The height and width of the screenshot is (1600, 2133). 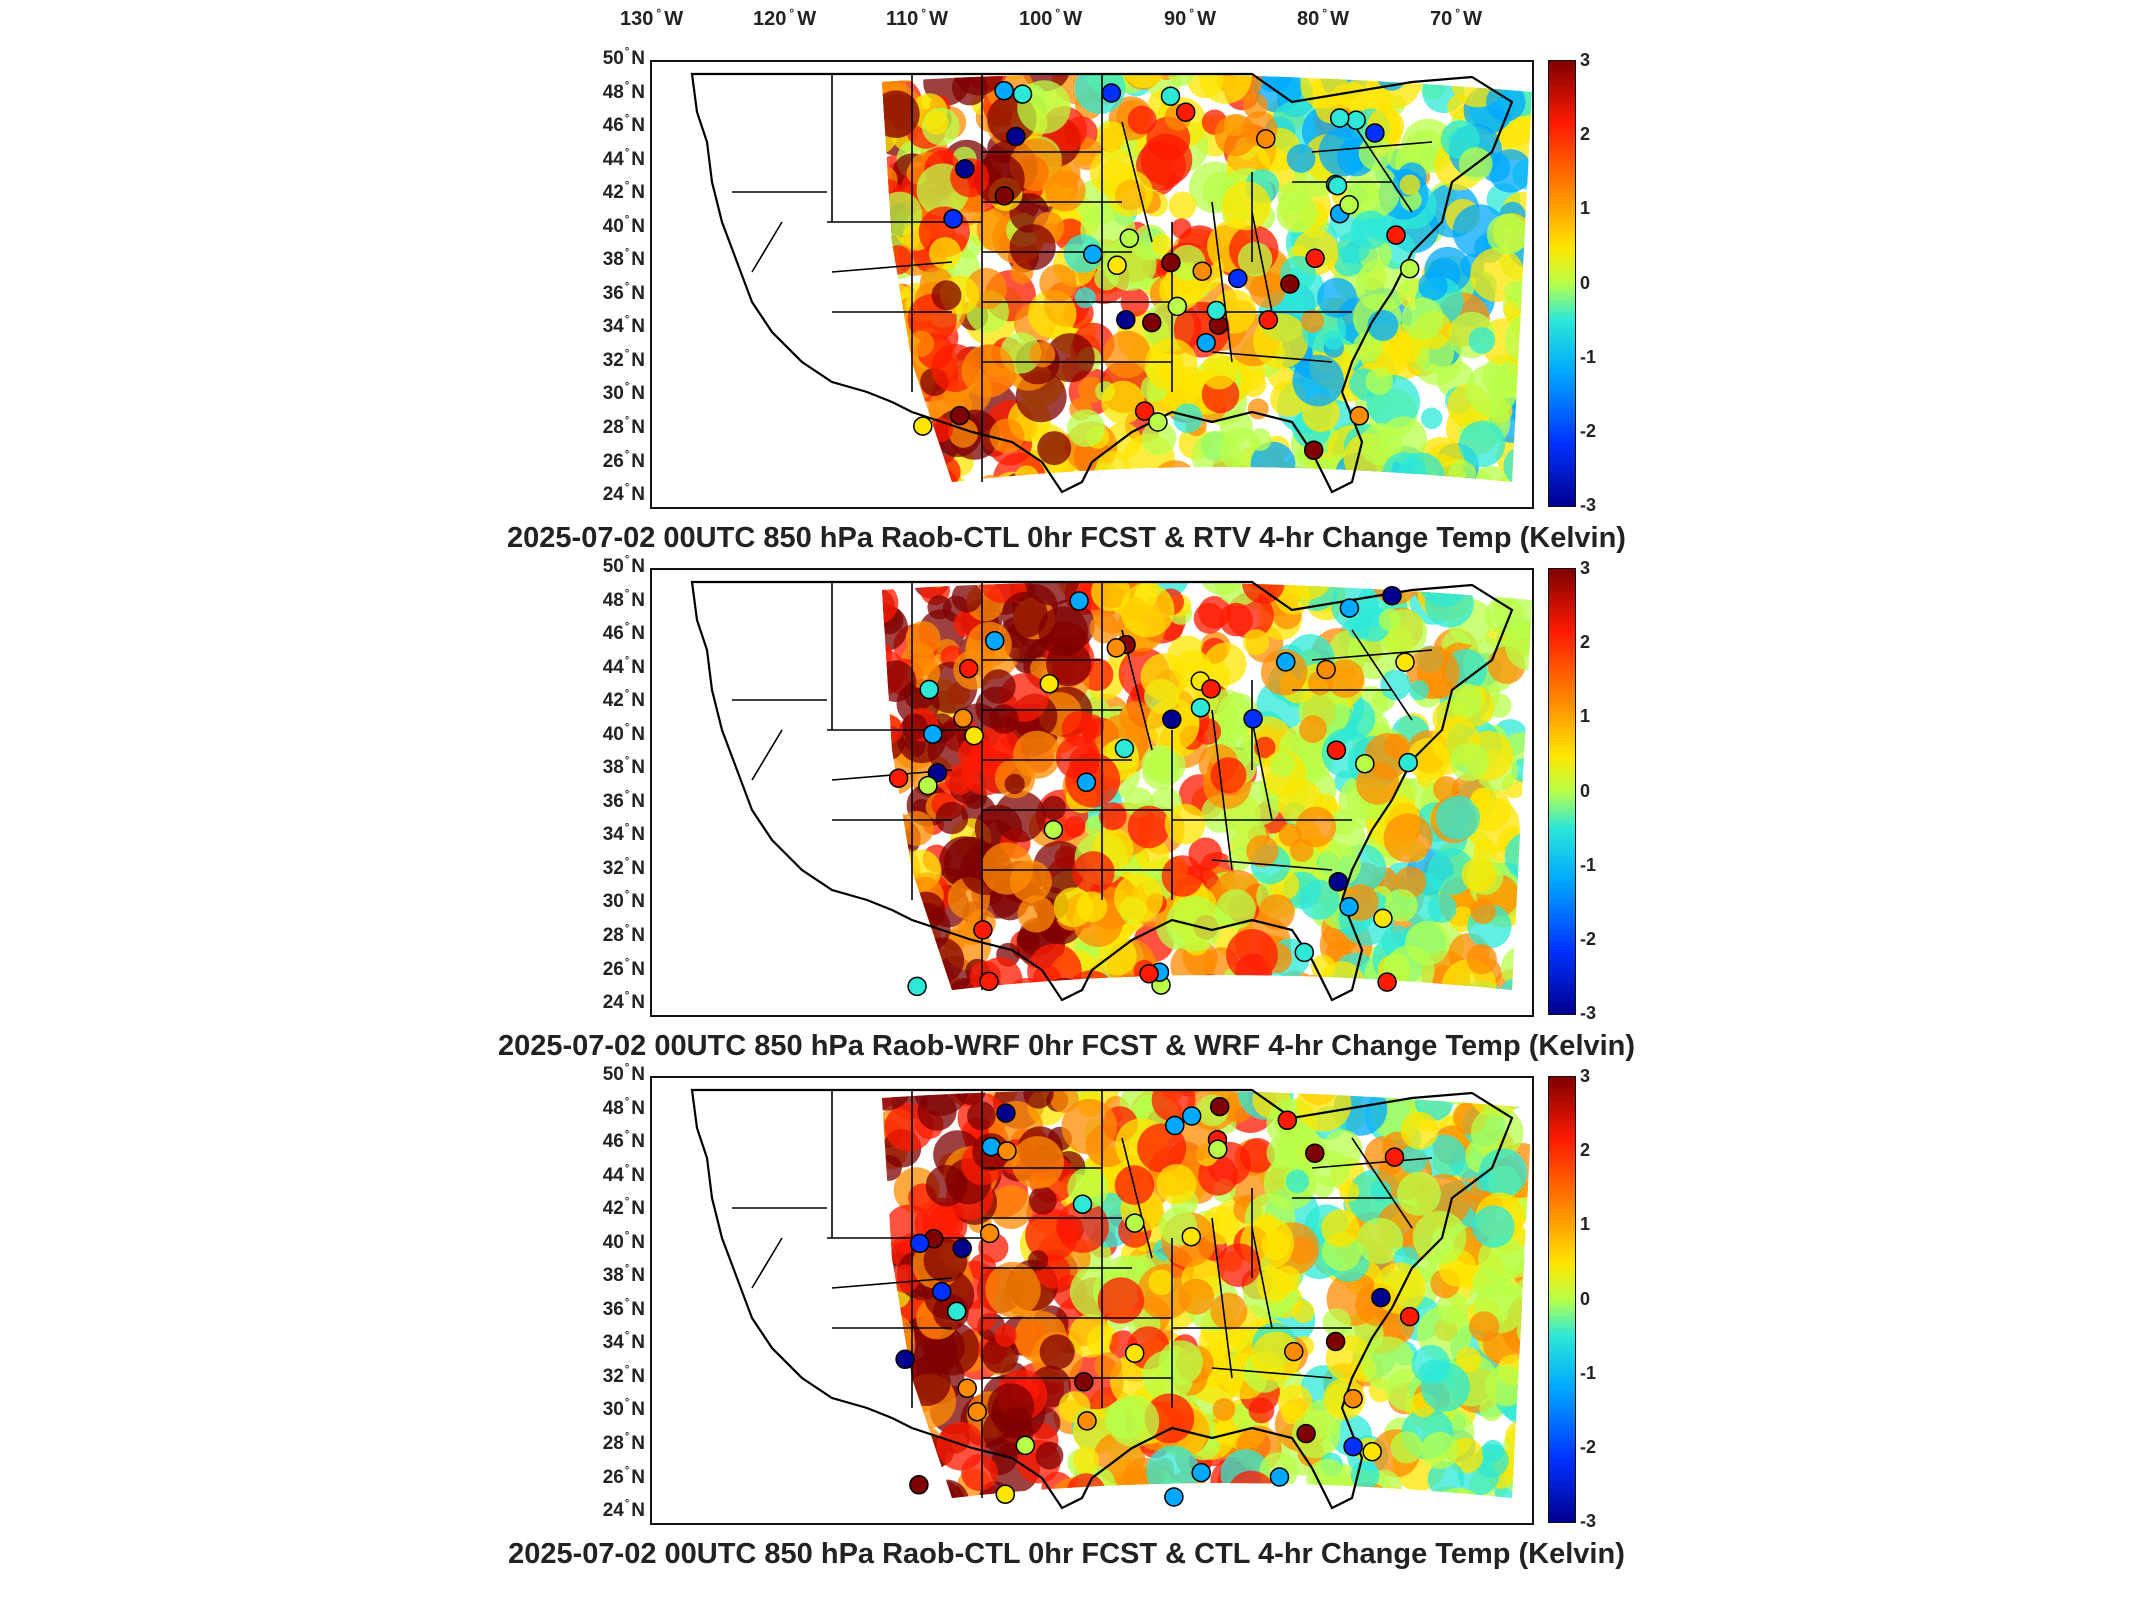 What do you see at coordinates (1562, 791) in the screenshot?
I see `colorbar` at bounding box center [1562, 791].